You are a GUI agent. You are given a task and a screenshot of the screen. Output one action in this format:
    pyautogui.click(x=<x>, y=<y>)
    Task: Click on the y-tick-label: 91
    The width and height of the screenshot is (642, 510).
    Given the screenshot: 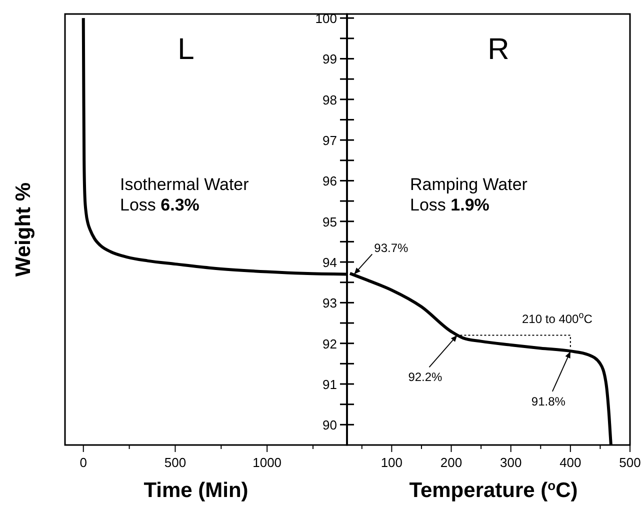 What is the action you would take?
    pyautogui.click(x=329, y=384)
    